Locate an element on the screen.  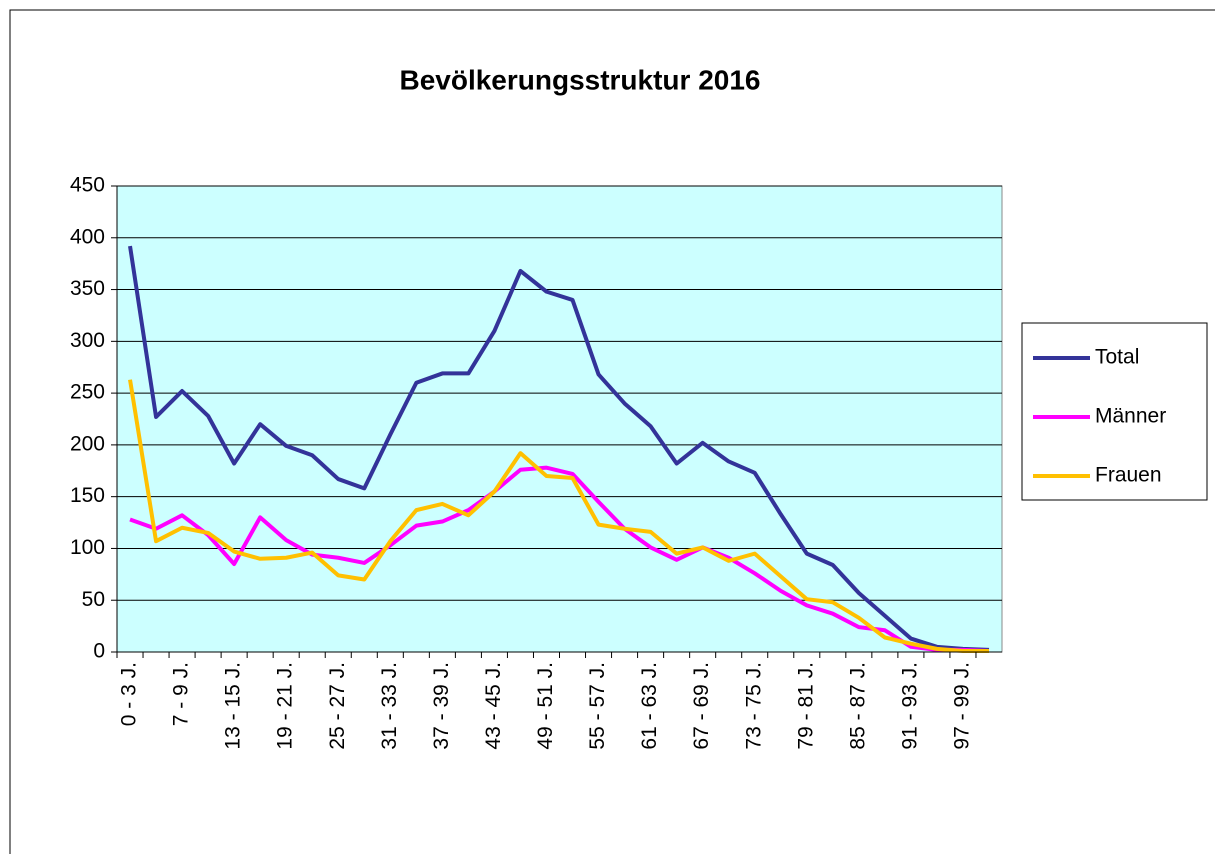
x-tick-label: 91 - 93 J. is located at coordinates (909, 706).